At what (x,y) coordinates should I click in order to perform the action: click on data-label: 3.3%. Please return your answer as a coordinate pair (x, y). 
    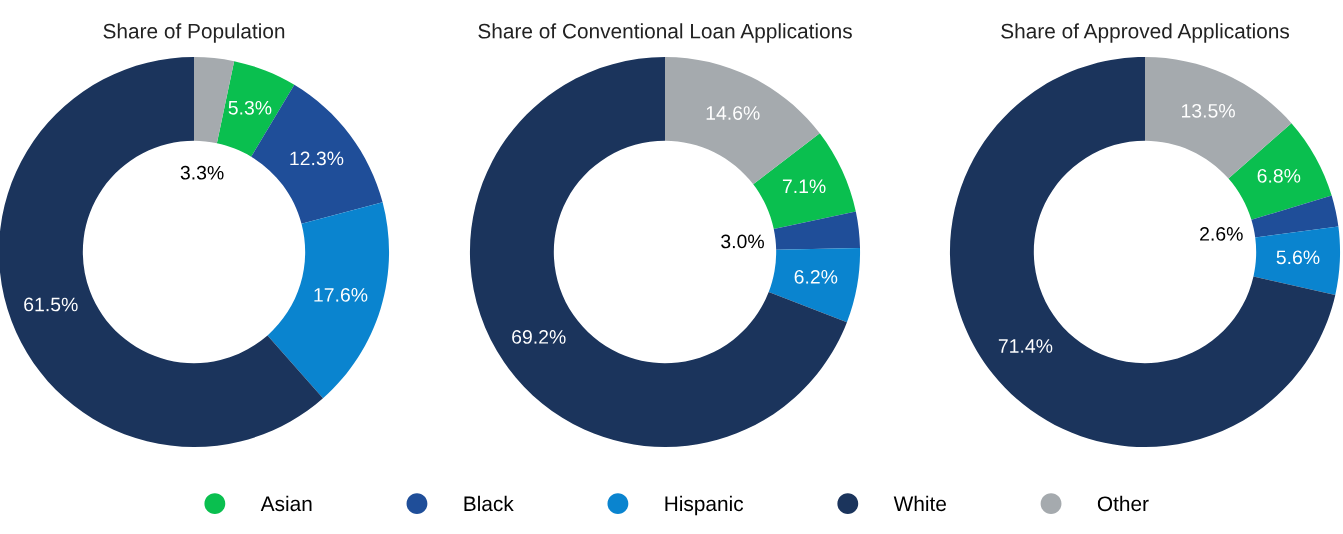
    Looking at the image, I should click on (202, 172).